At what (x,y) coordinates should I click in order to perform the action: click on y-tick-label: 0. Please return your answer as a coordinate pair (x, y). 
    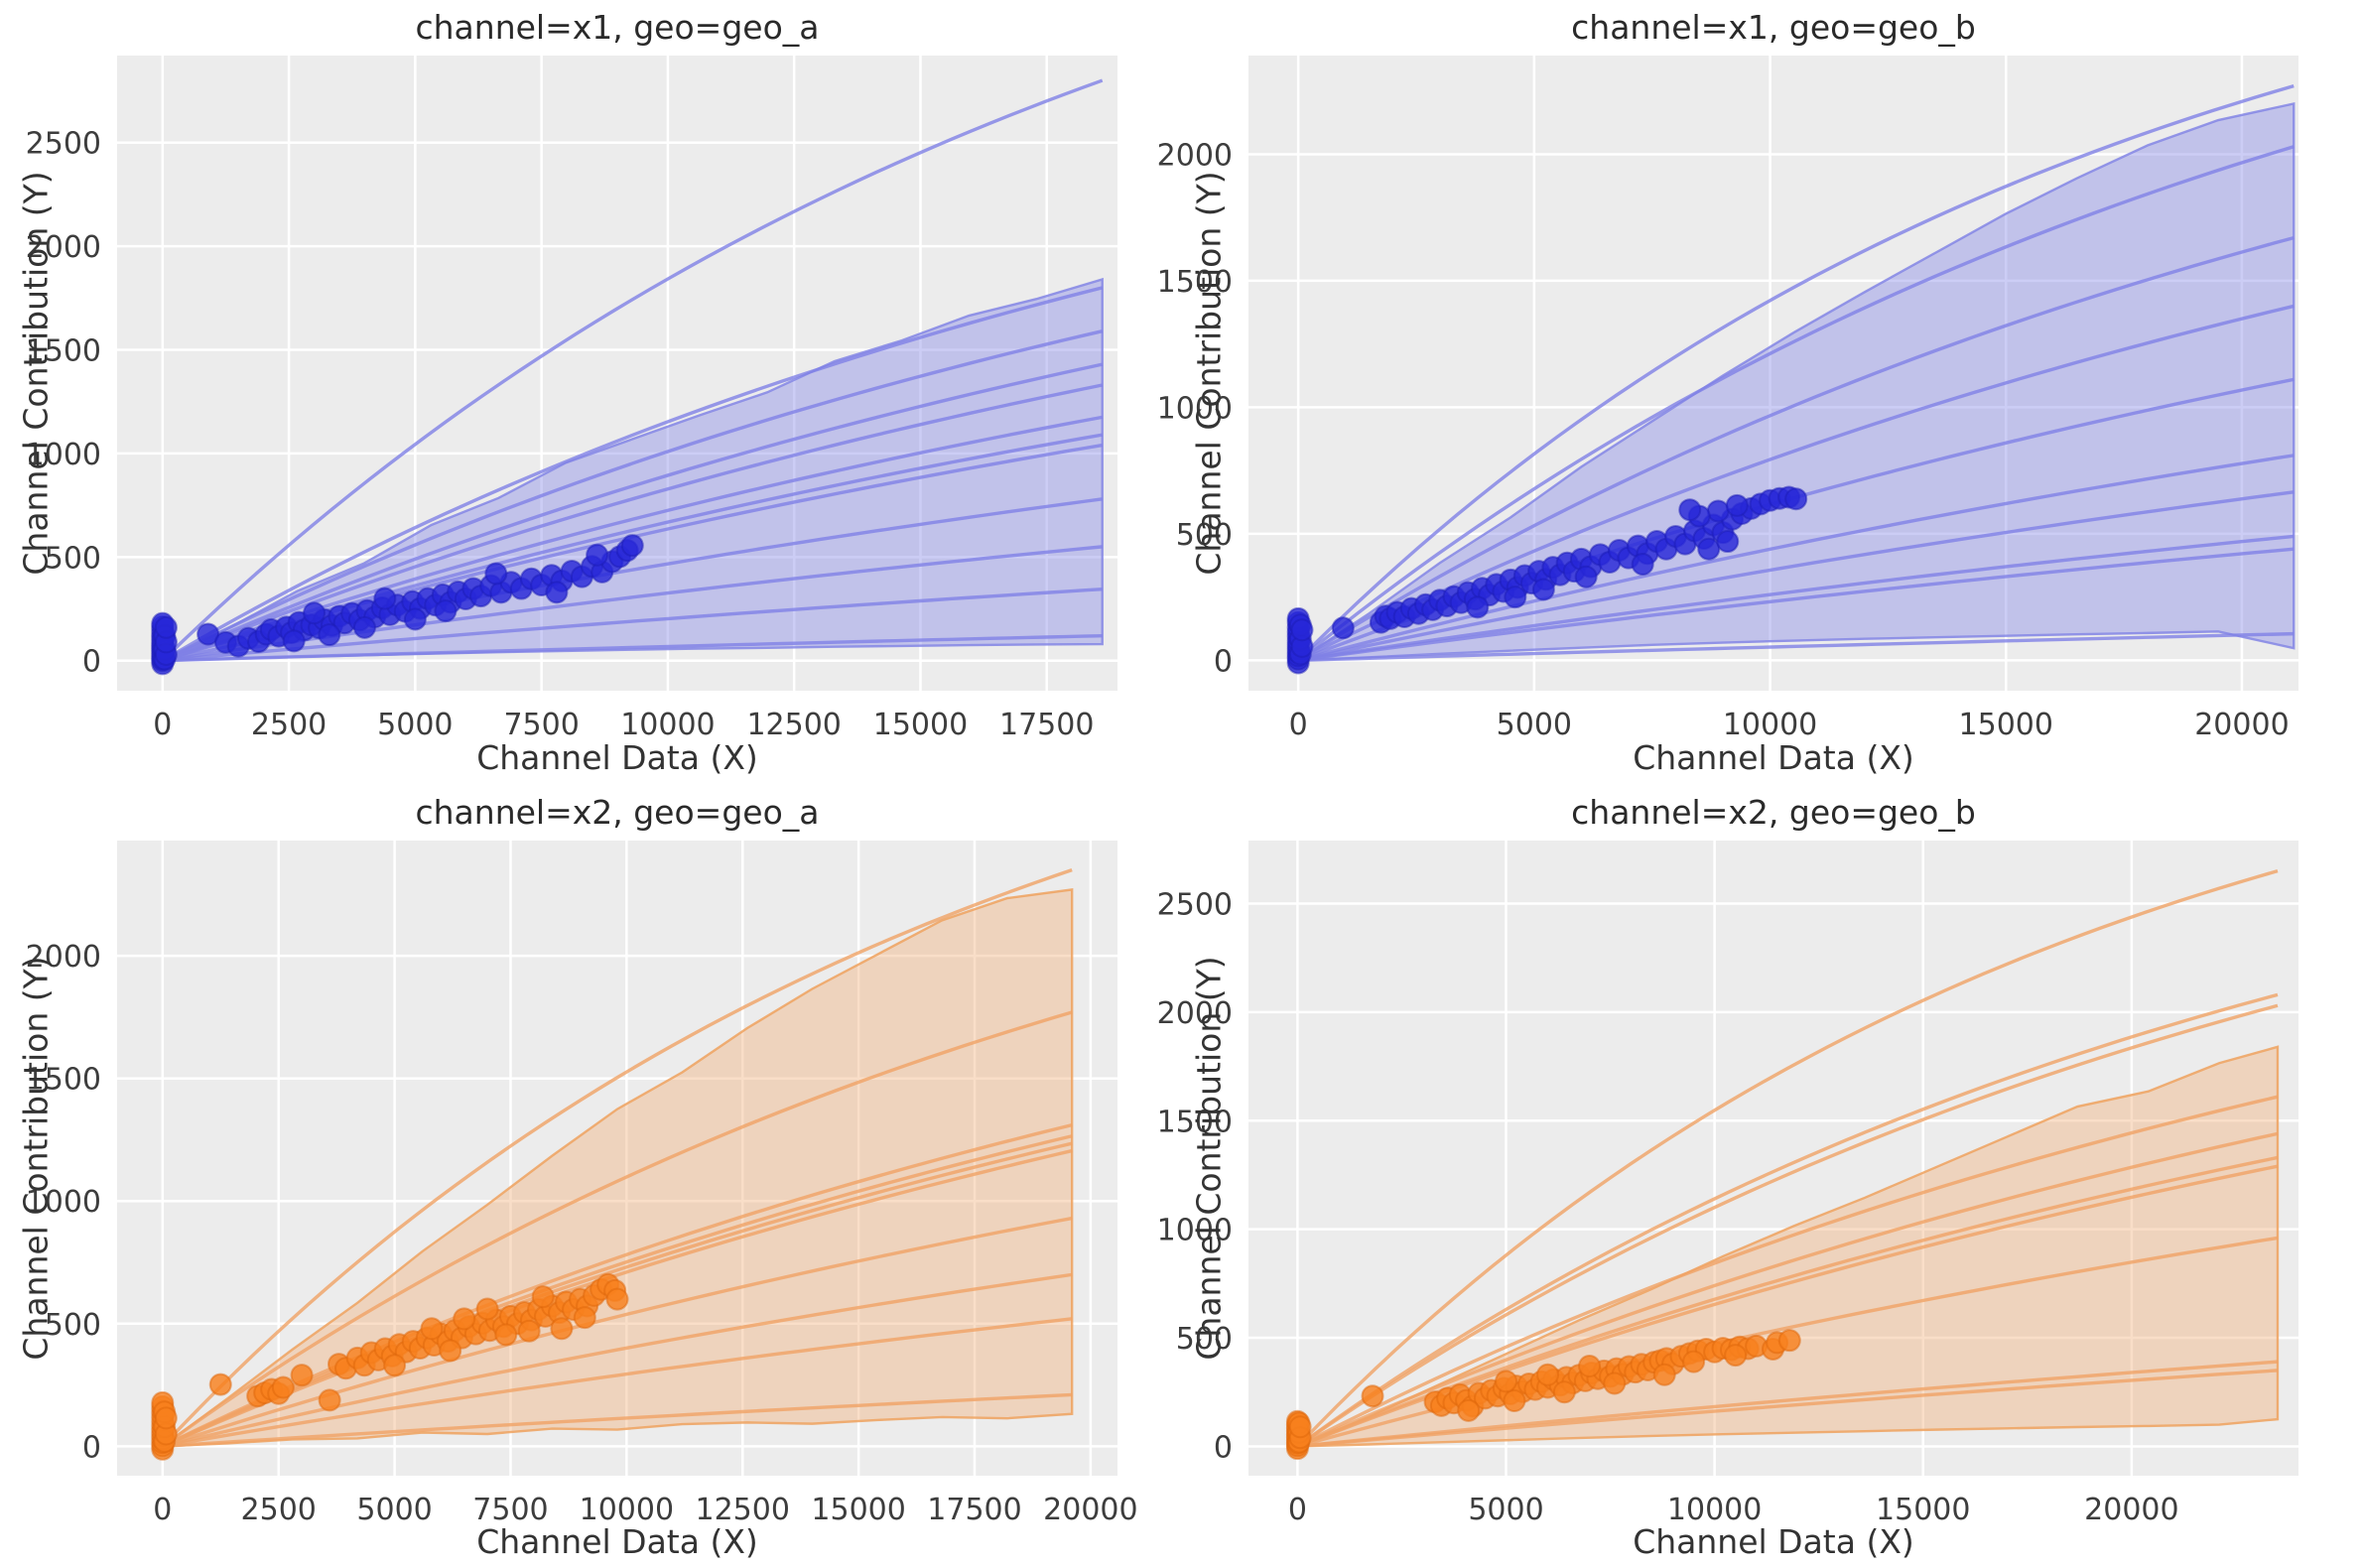
    Looking at the image, I should click on (91, 1447).